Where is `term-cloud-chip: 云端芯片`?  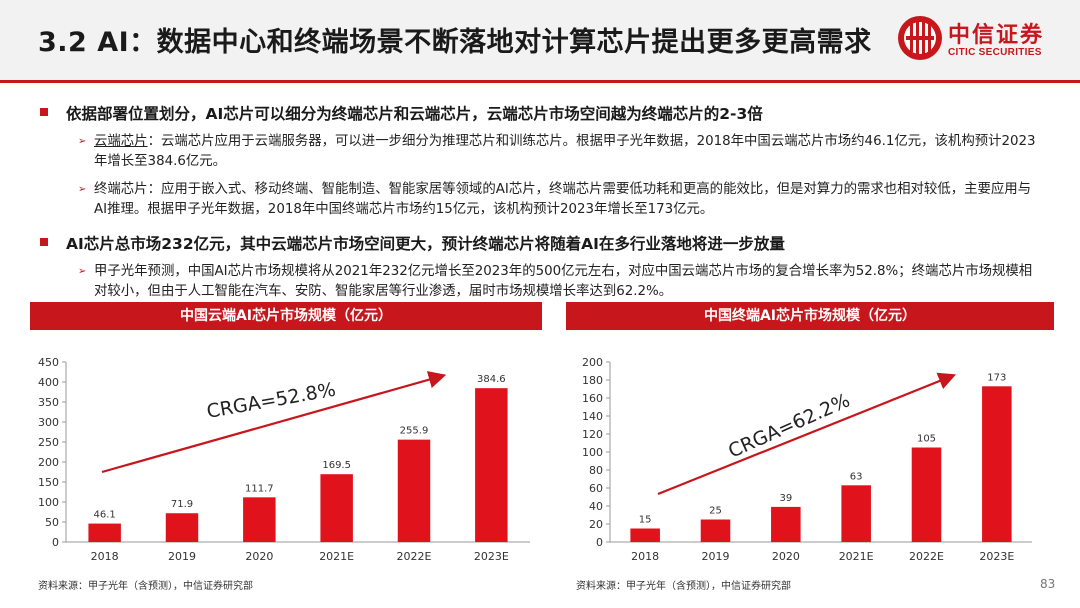 term-cloud-chip: 云端芯片 is located at coordinates (121, 141).